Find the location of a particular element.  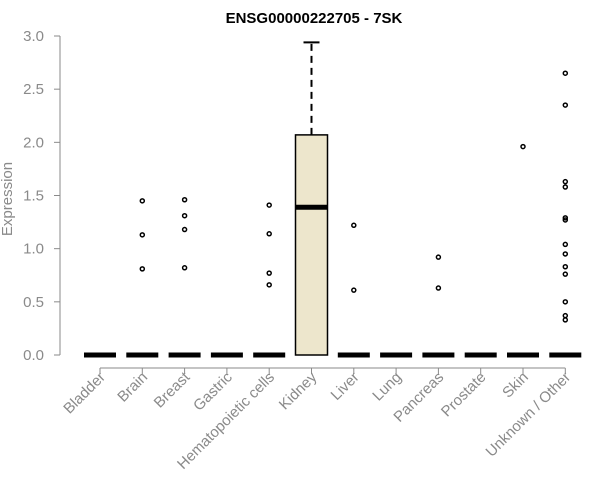

x-tick-label: Breast is located at coordinates (172, 389).